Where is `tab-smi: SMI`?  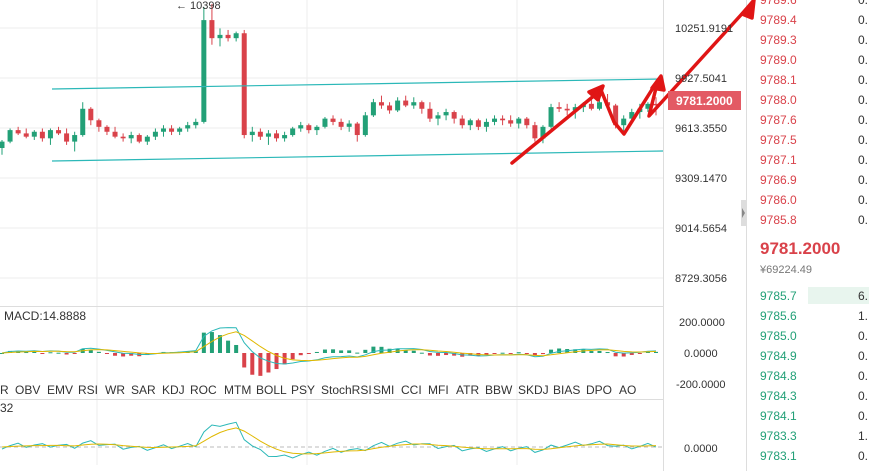 tab-smi: SMI is located at coordinates (383, 390).